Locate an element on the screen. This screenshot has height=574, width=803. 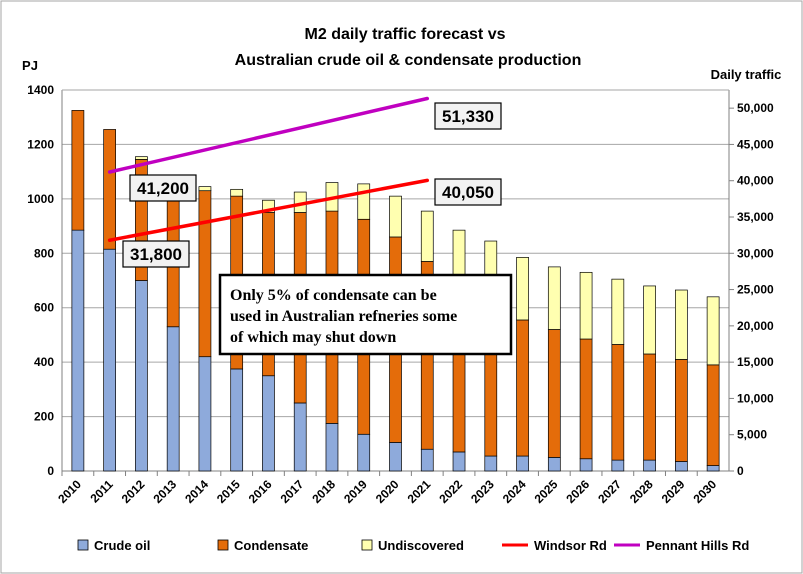
x-tick-label: 2020 is located at coordinates (387, 491).